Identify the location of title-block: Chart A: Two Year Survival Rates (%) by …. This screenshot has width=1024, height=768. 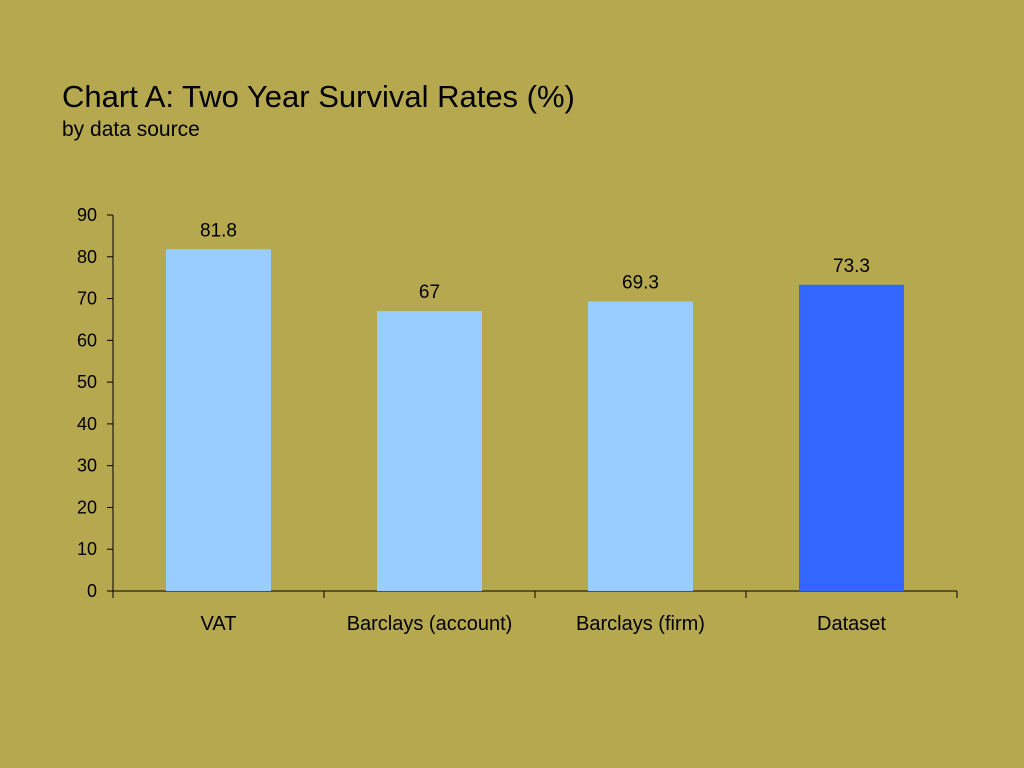
(318, 111).